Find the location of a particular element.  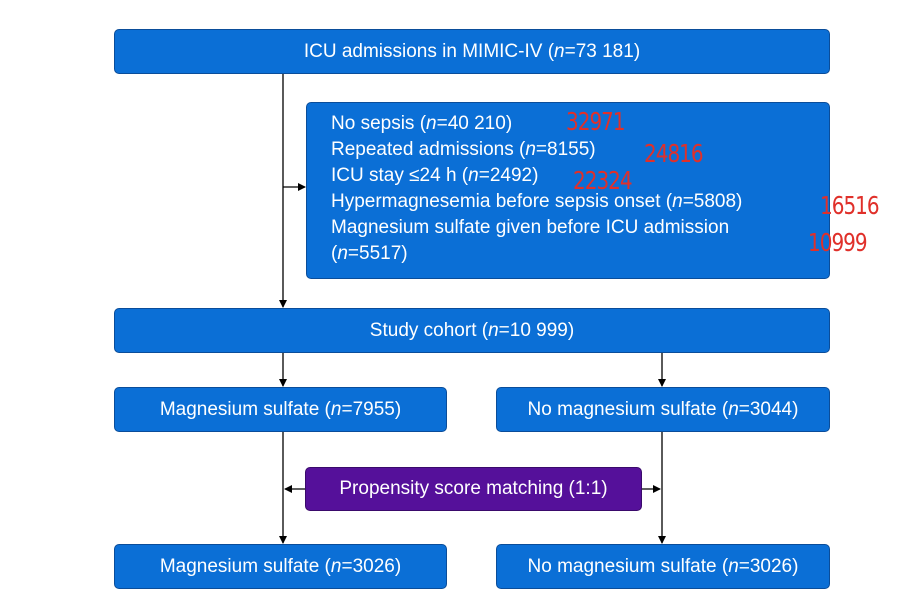

propensity-matching-box: Propensity score matching (1:1) is located at coordinates (473, 489).